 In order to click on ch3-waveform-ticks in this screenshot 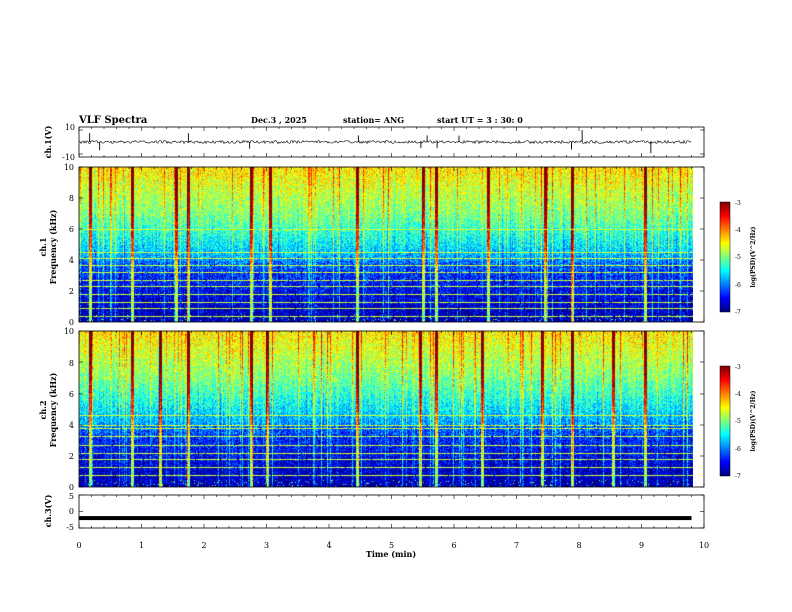, I will do `click(391, 511)`.